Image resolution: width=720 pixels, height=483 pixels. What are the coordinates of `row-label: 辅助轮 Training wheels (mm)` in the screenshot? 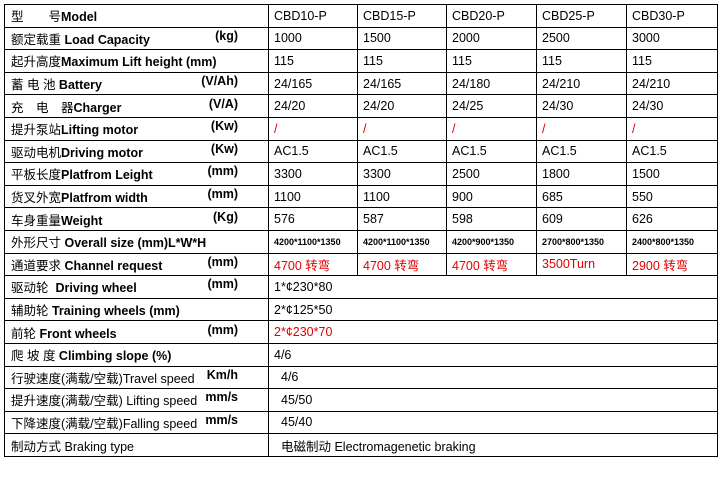 It's located at (136, 309).